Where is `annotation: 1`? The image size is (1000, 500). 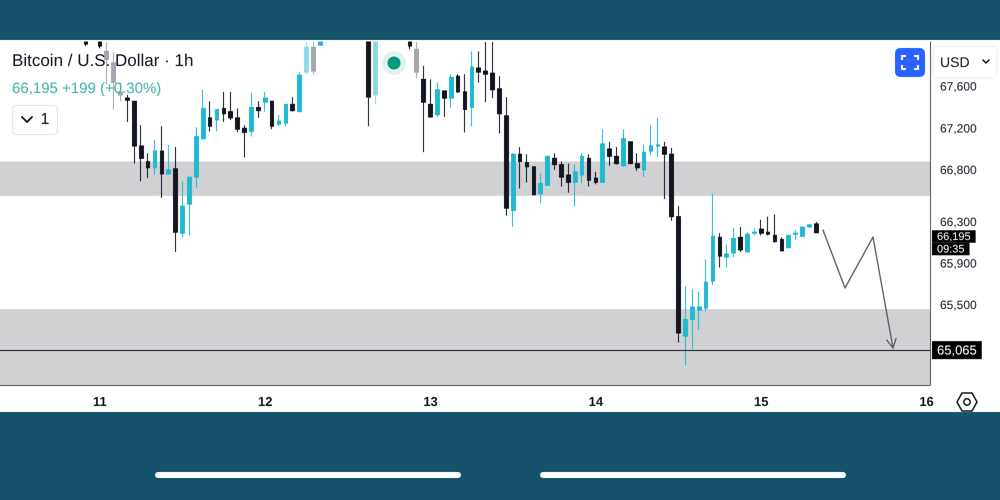 annotation: 1 is located at coordinates (45, 120).